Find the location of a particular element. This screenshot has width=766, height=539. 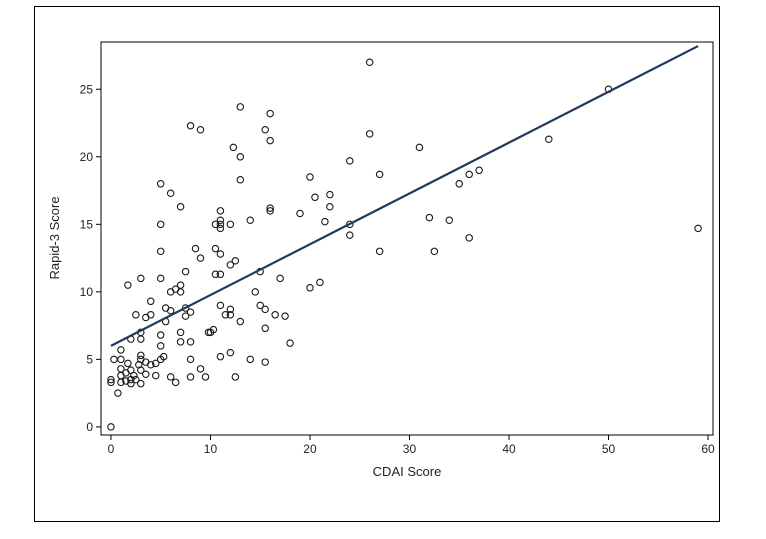

x-tick-label: 0 is located at coordinates (111, 449).